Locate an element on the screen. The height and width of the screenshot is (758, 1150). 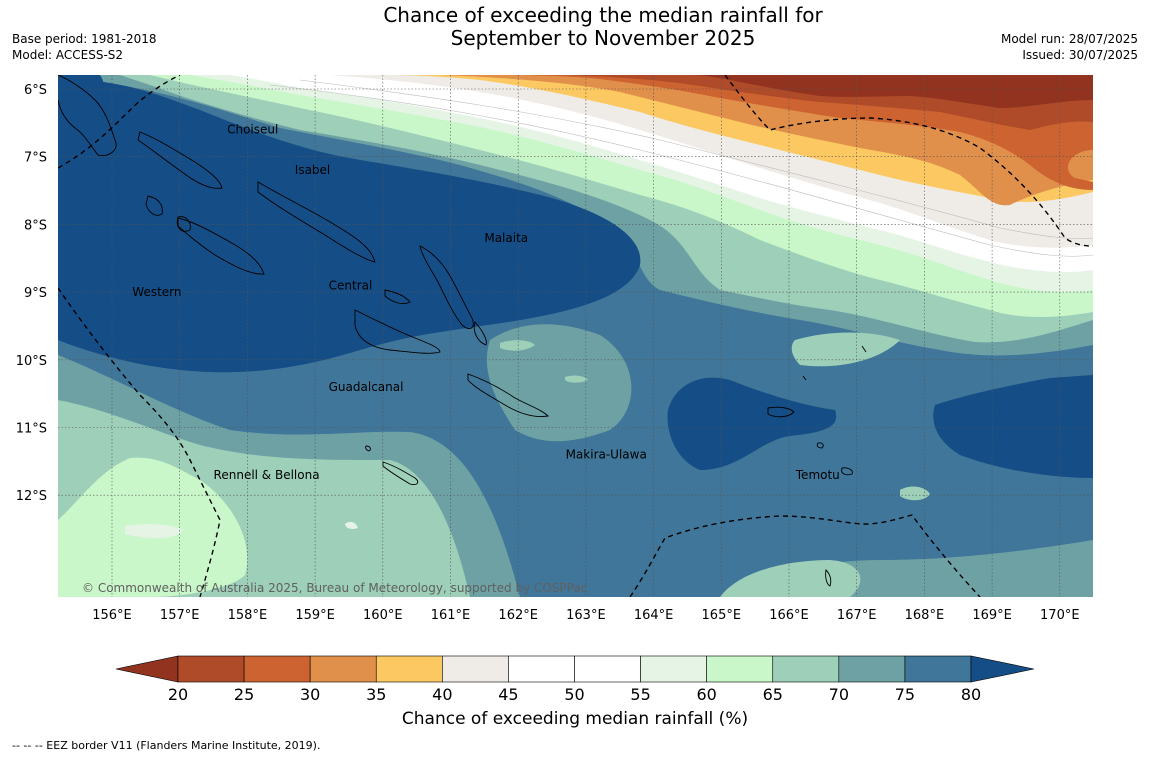
island-malaita is located at coordinates (446, 287).